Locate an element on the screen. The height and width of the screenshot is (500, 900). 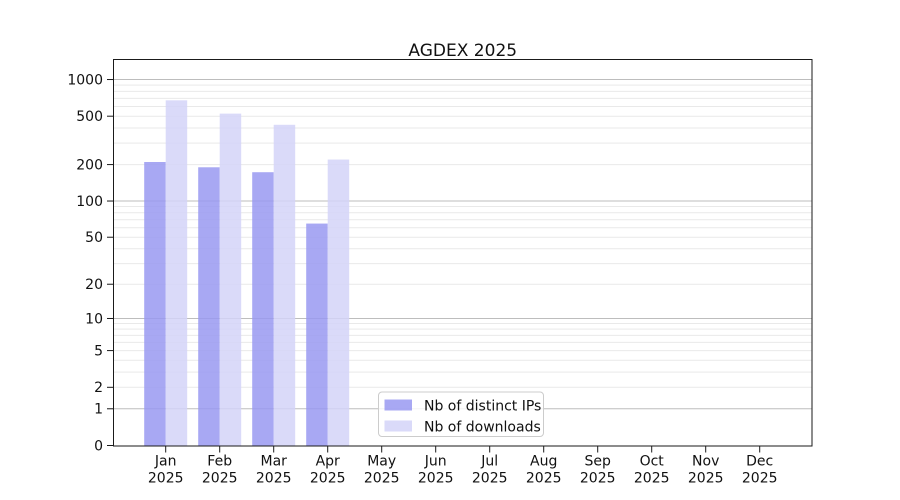
x-tick-label-year-feb: 2025 is located at coordinates (220, 479).